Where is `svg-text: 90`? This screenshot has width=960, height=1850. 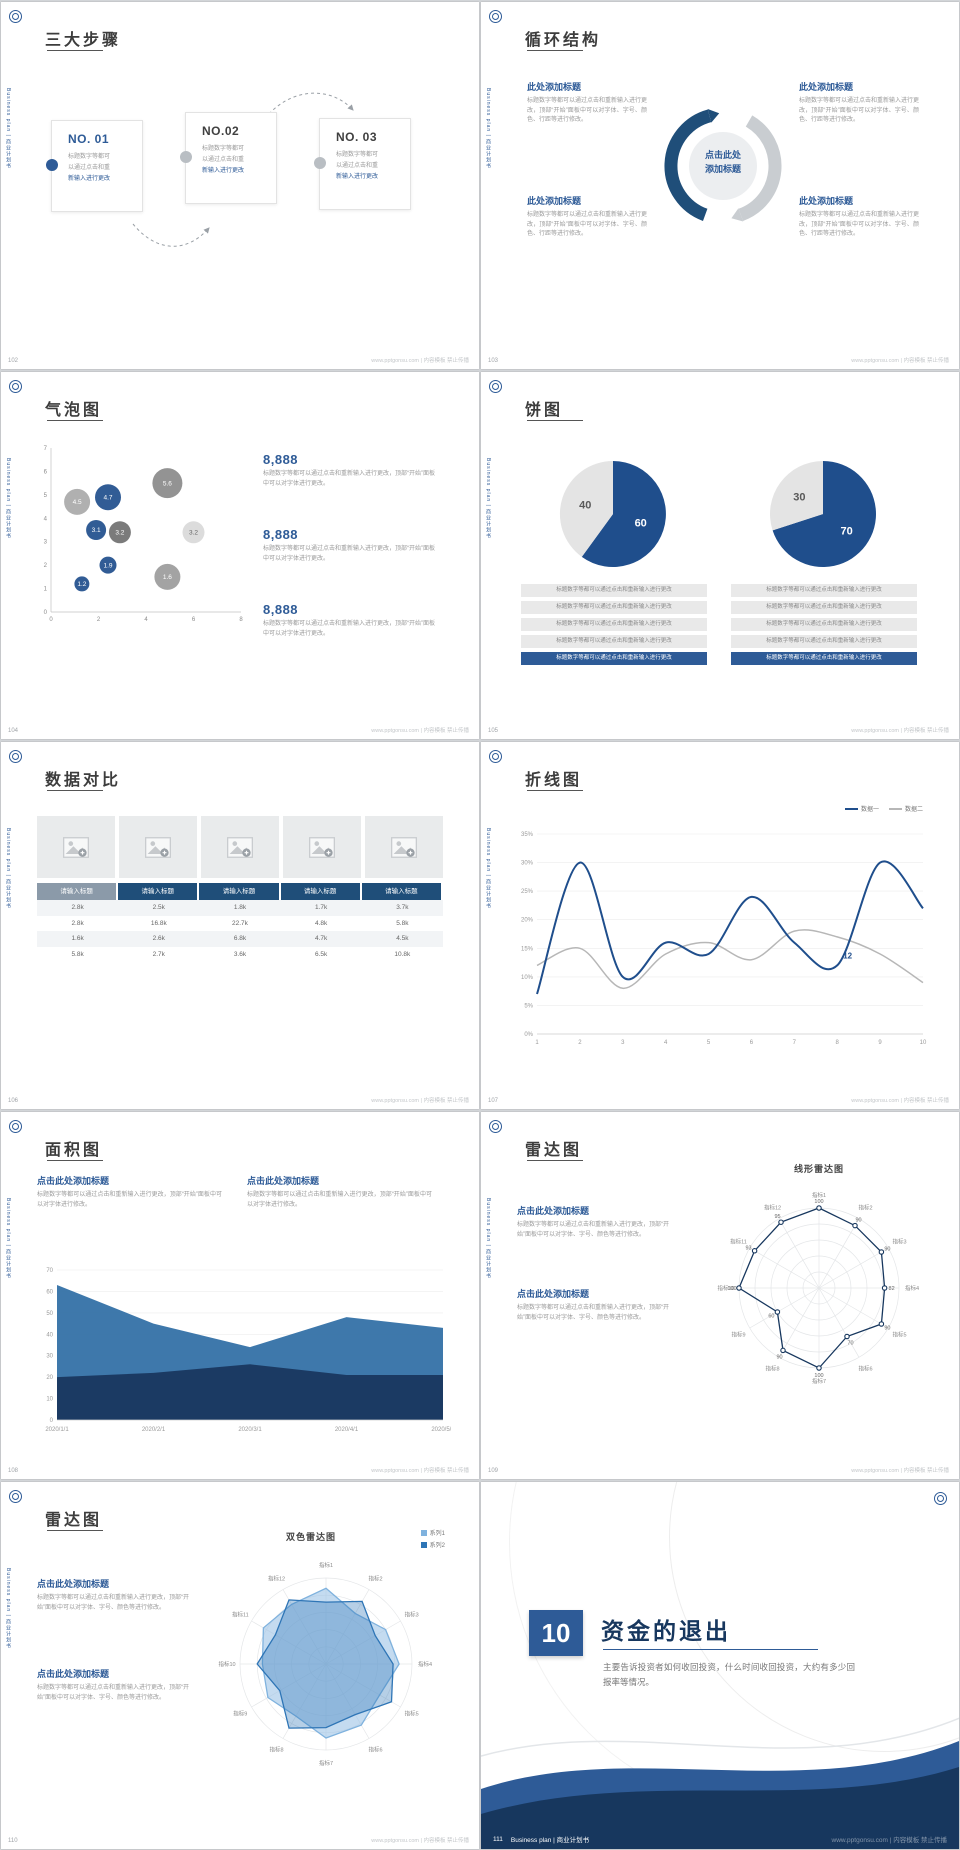
svg-text: 90 is located at coordinates (887, 1250).